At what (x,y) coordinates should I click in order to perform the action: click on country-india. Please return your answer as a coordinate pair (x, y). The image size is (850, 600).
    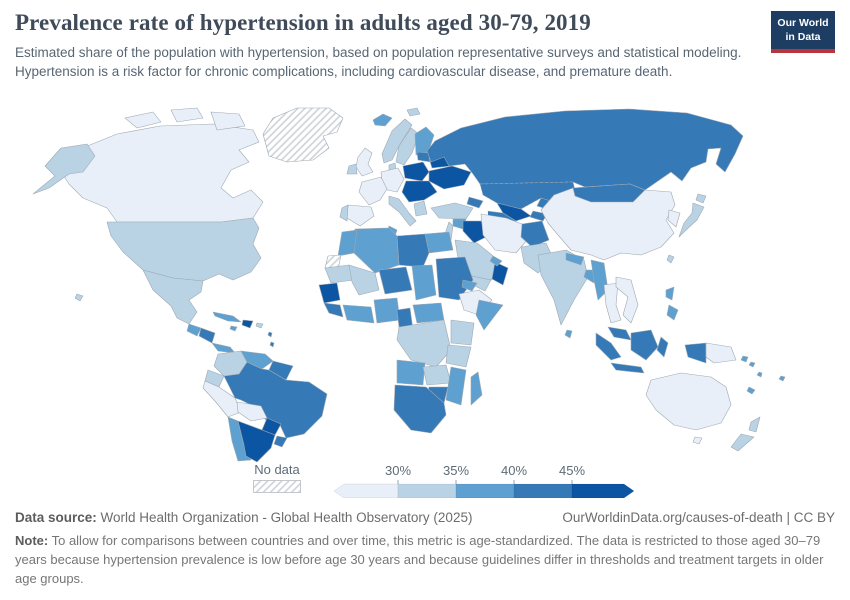
    Looking at the image, I should click on (563, 287).